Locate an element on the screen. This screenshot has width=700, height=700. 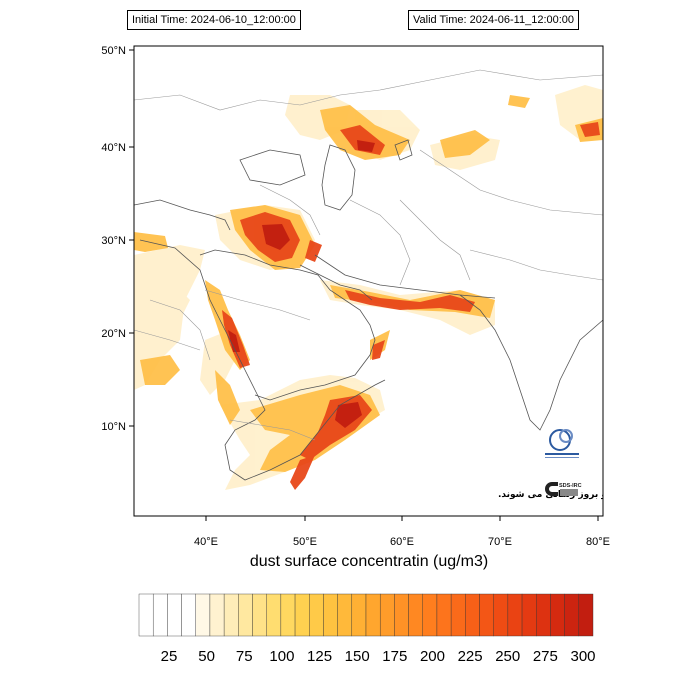
colorbar is located at coordinates (366, 615).